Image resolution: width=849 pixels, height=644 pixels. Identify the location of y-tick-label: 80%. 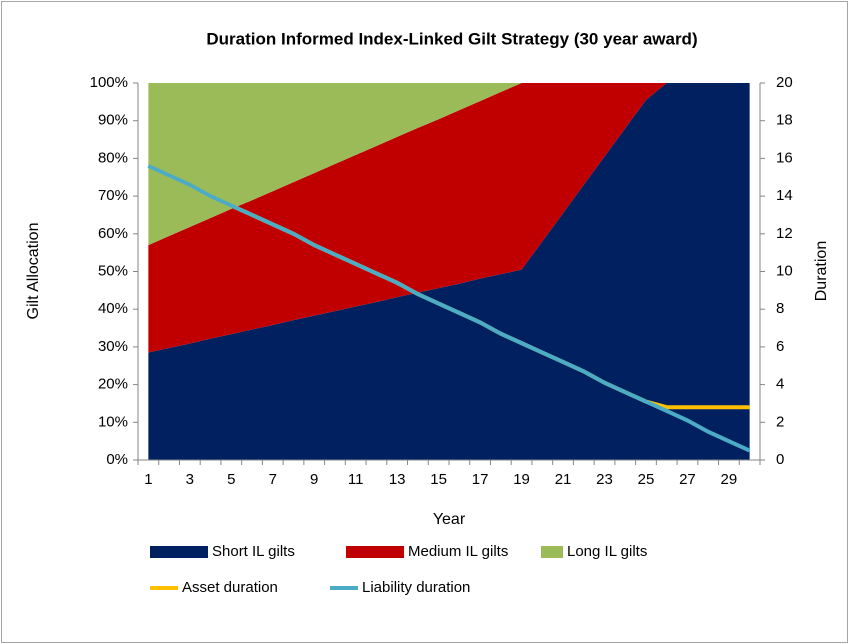
(113, 157).